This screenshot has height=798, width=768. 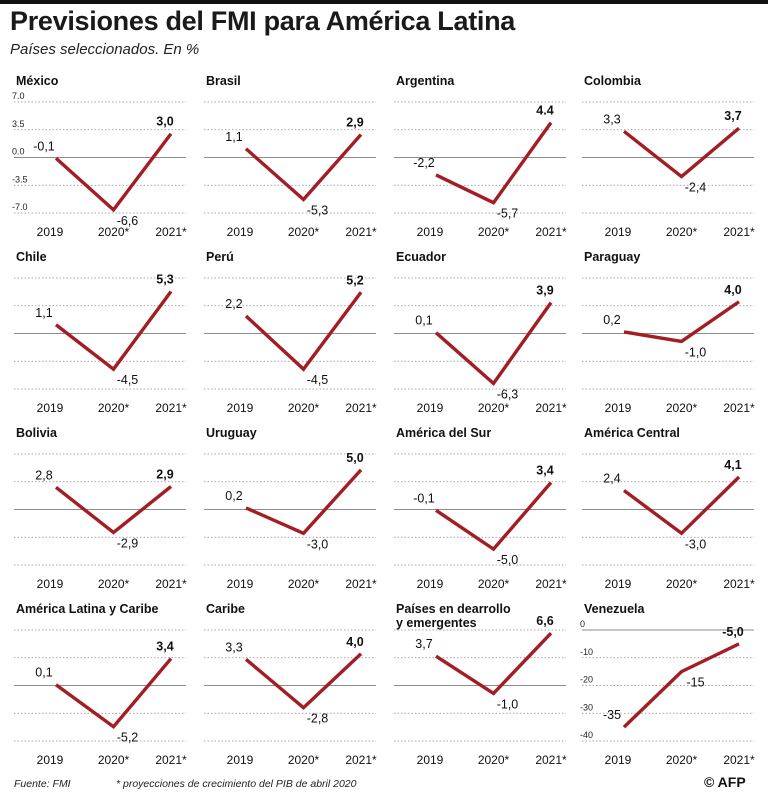 I want to click on y-tick-label: -7.0, so click(x=20, y=207).